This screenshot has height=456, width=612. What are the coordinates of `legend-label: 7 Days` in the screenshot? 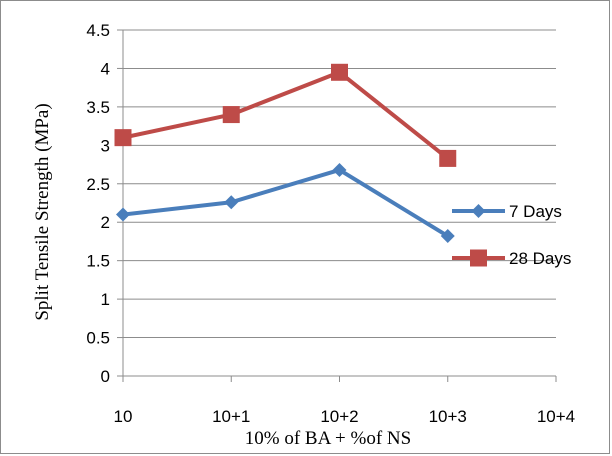 It's located at (535, 211).